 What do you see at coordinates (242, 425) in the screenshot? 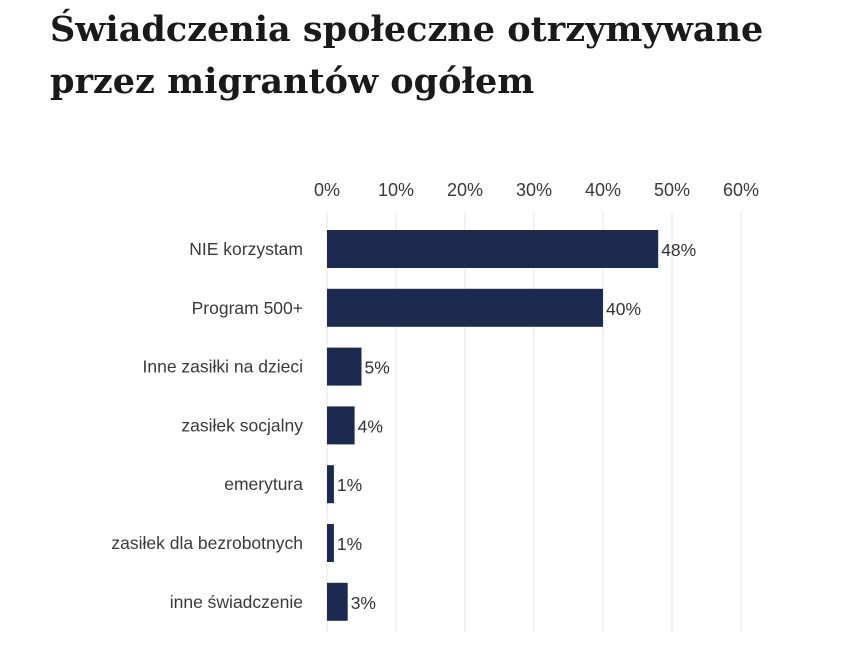
I see `category-label: zasiłek socjalny` at bounding box center [242, 425].